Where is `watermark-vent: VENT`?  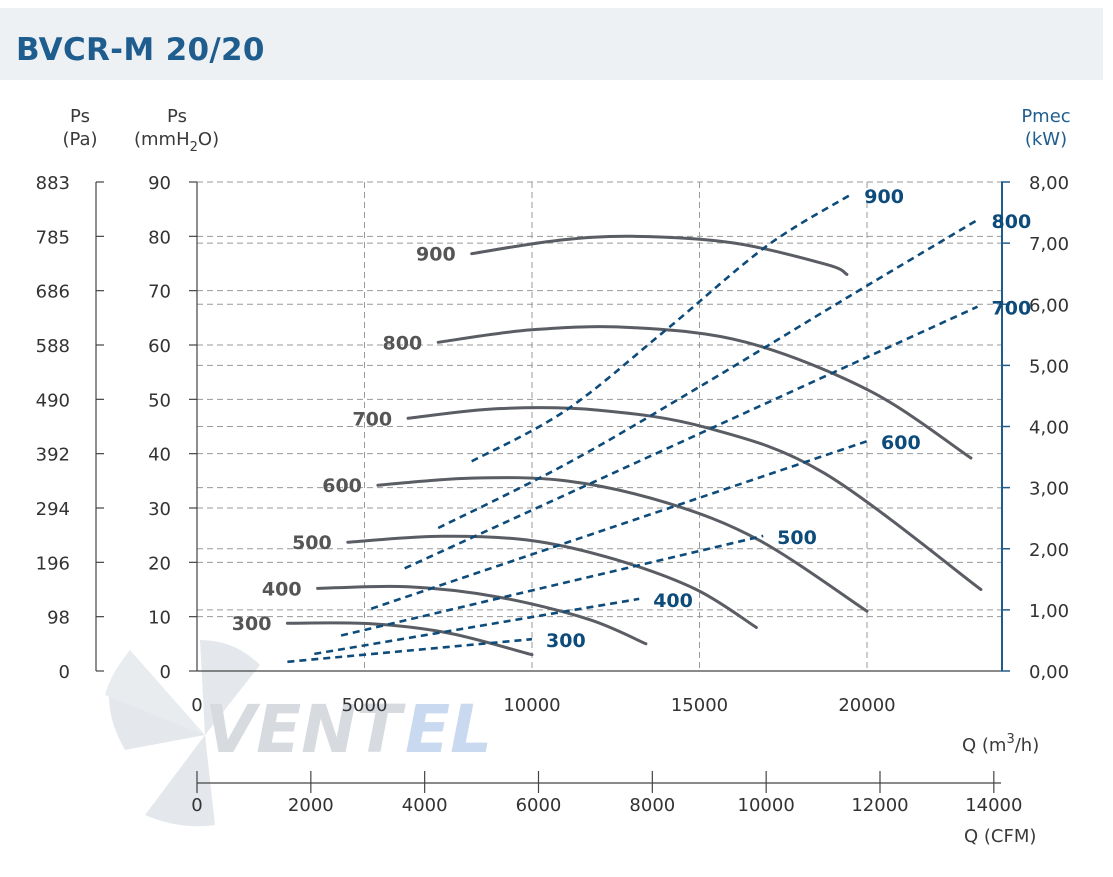
watermark-vent: VENT is located at coordinates (305, 729).